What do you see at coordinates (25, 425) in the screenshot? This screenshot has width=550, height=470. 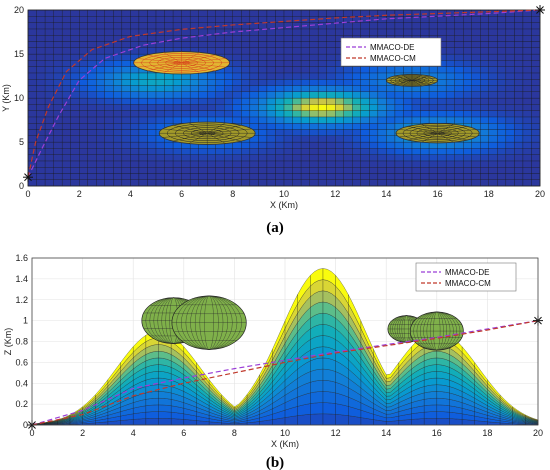 I see `y-tick-label: 0` at bounding box center [25, 425].